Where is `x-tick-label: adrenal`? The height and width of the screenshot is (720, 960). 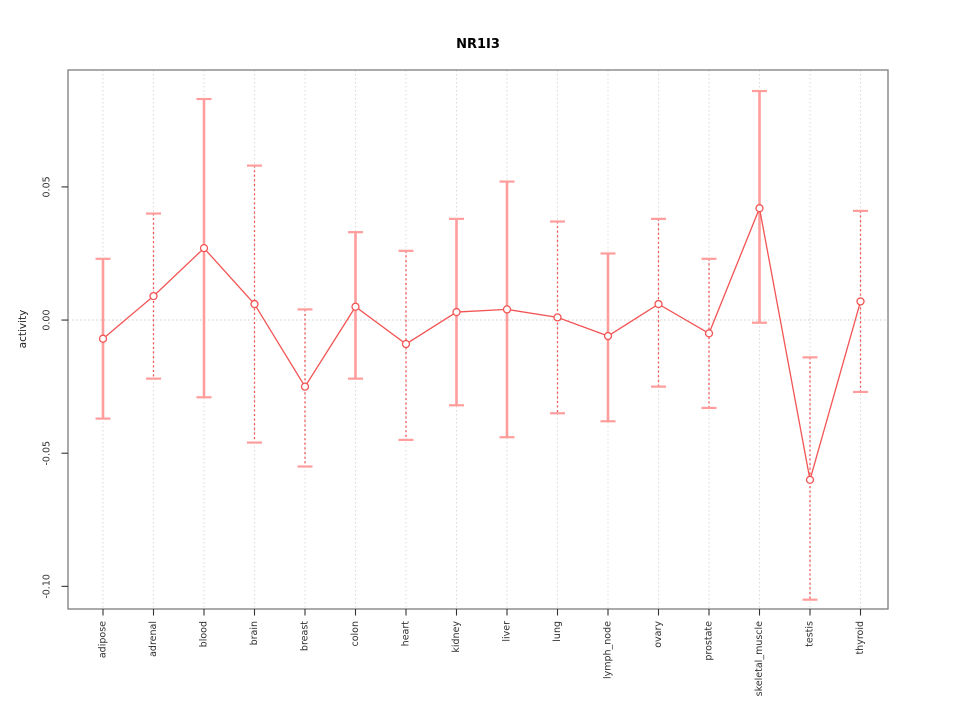
x-tick-label: adrenal is located at coordinates (153, 639).